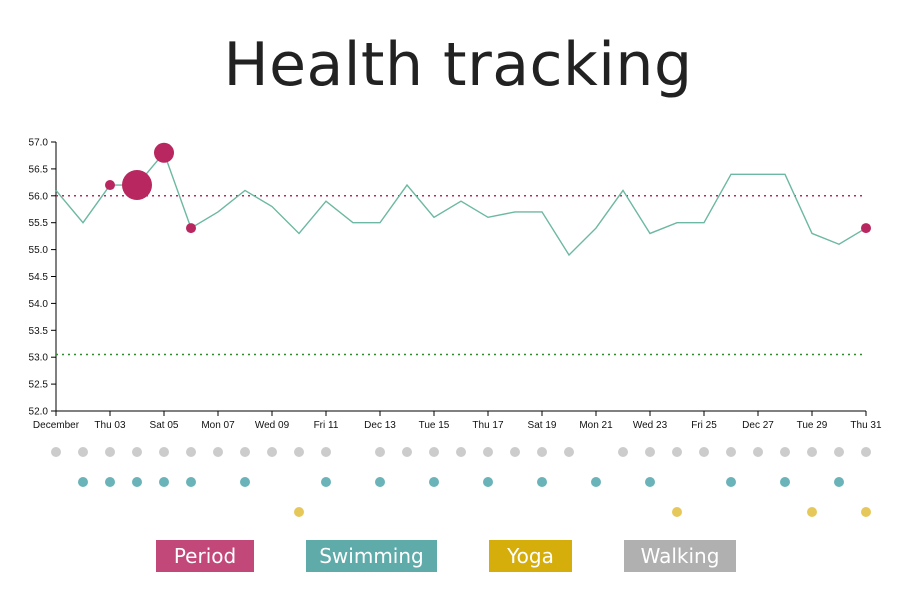 The width and height of the screenshot is (916, 607). Describe the element at coordinates (542, 425) in the screenshot. I see `x-tick-label: Sat 19` at that location.